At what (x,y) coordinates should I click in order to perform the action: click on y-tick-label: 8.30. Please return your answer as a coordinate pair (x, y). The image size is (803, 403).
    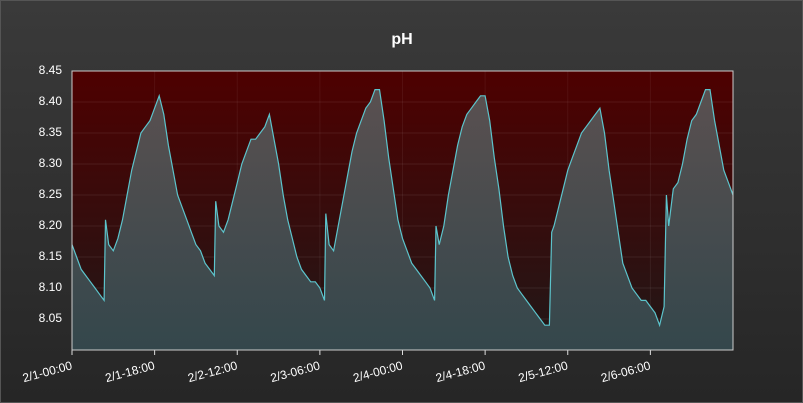
    Looking at the image, I should click on (51, 163).